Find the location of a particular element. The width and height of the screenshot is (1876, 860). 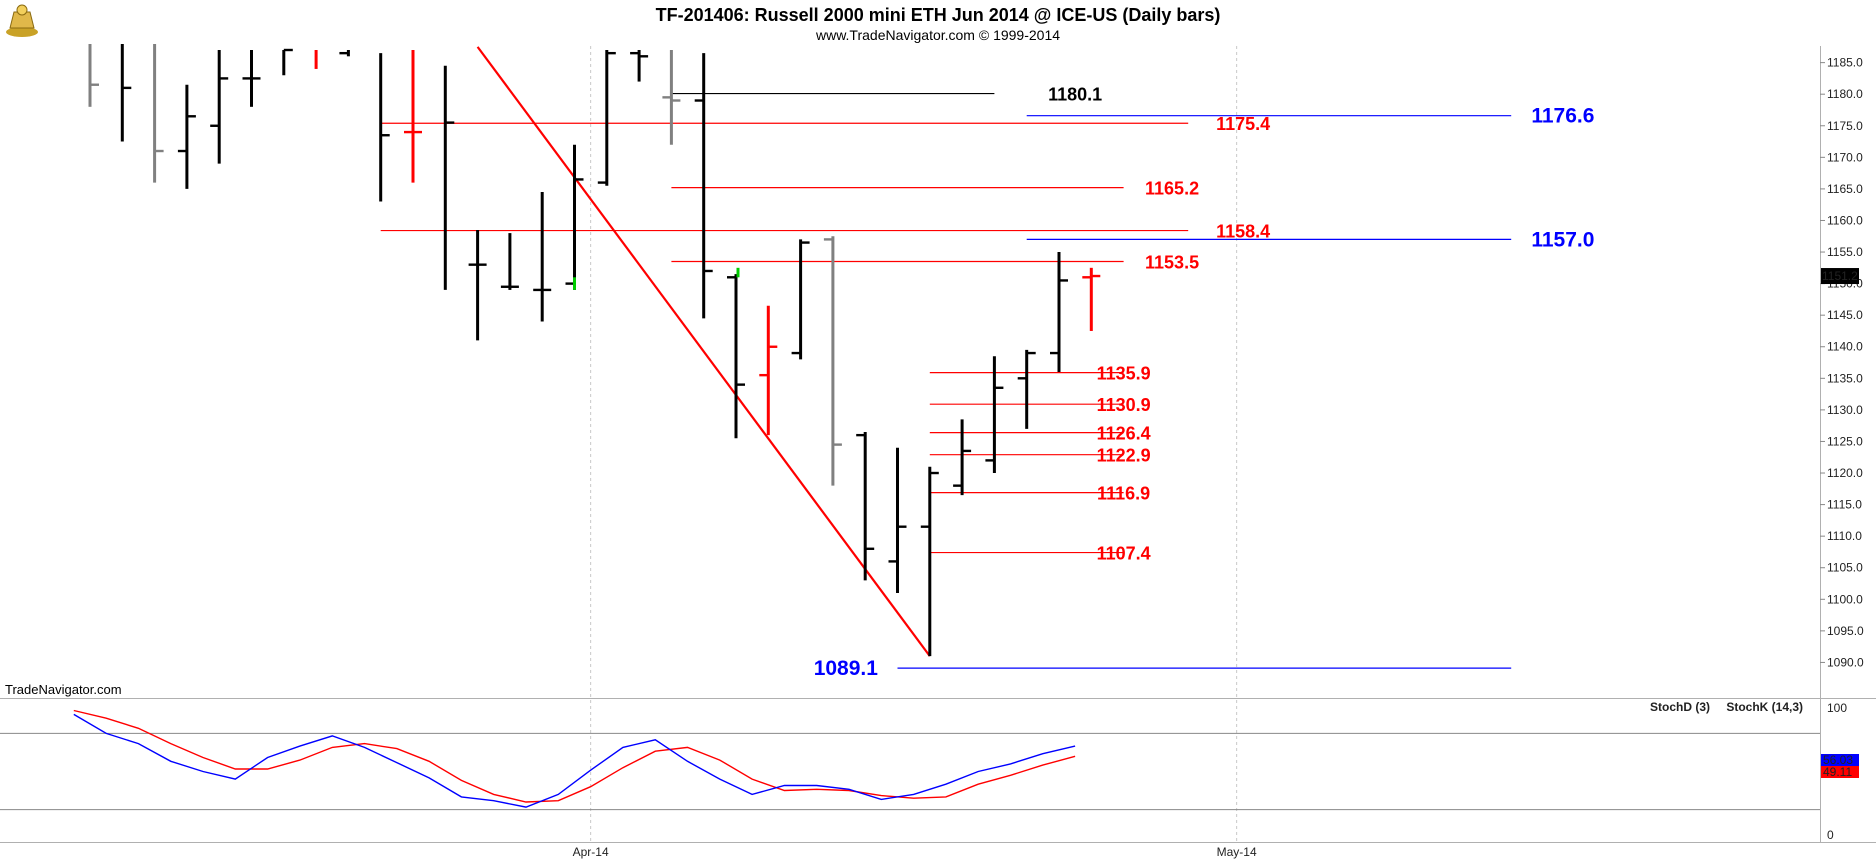

stoch-d-legend: StochD (3) is located at coordinates (1680, 707).